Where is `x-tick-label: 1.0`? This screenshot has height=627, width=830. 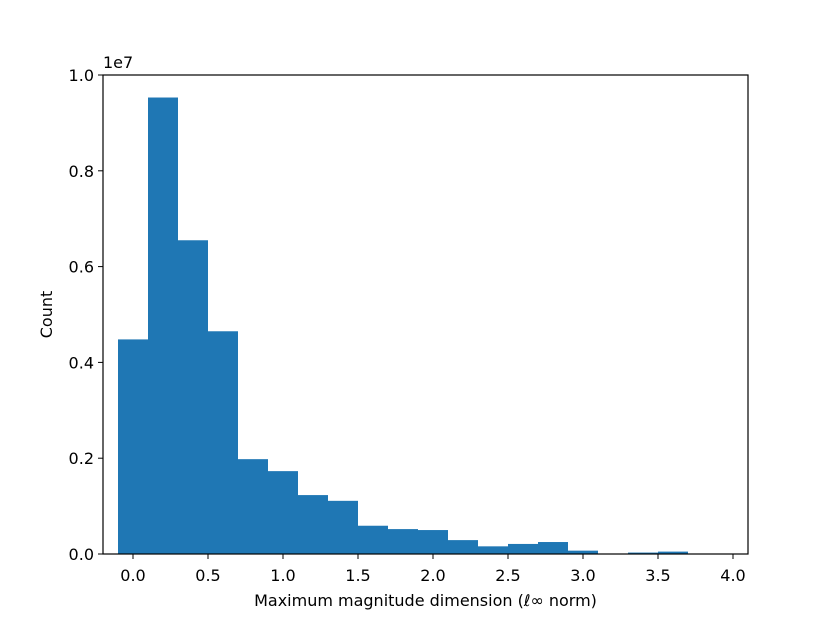 x-tick-label: 1.0 is located at coordinates (282, 575).